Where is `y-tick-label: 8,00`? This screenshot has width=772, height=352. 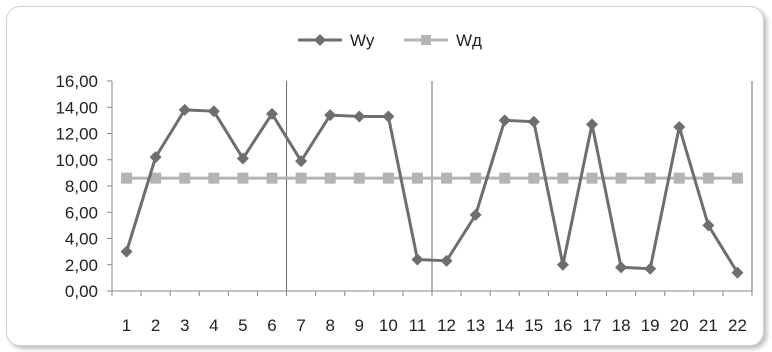 y-tick-label: 8,00 is located at coordinates (81, 186).